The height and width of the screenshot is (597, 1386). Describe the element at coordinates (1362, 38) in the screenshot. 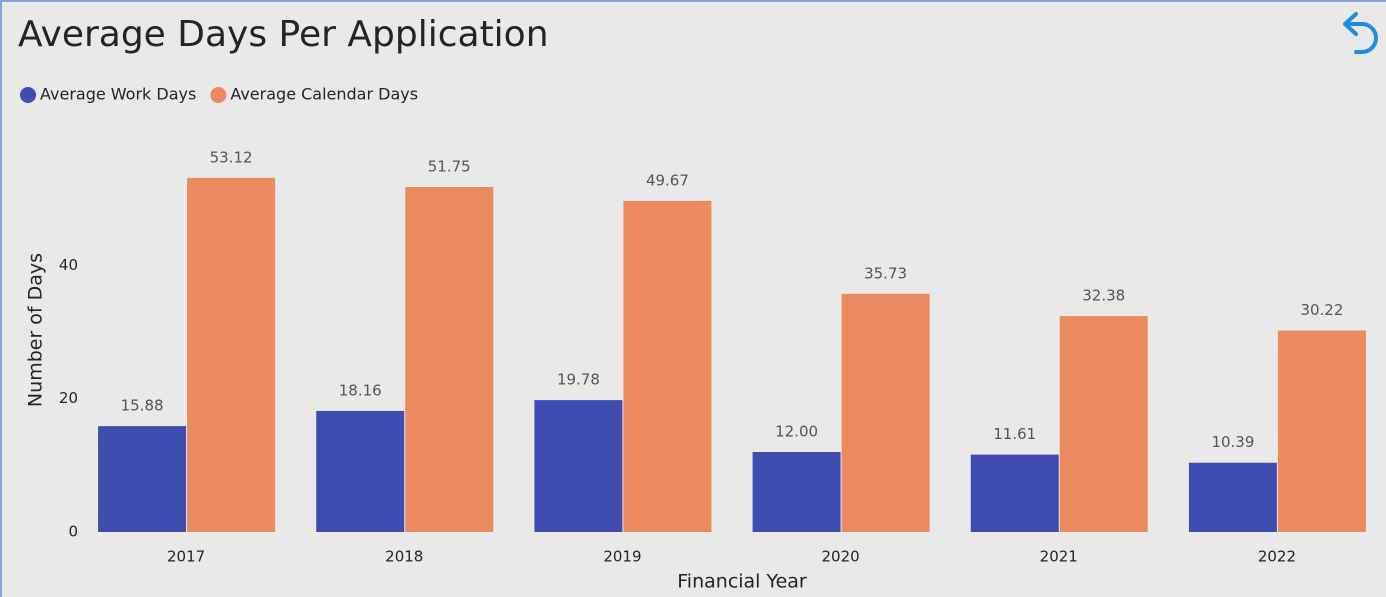

I see `undo-curve` at that location.